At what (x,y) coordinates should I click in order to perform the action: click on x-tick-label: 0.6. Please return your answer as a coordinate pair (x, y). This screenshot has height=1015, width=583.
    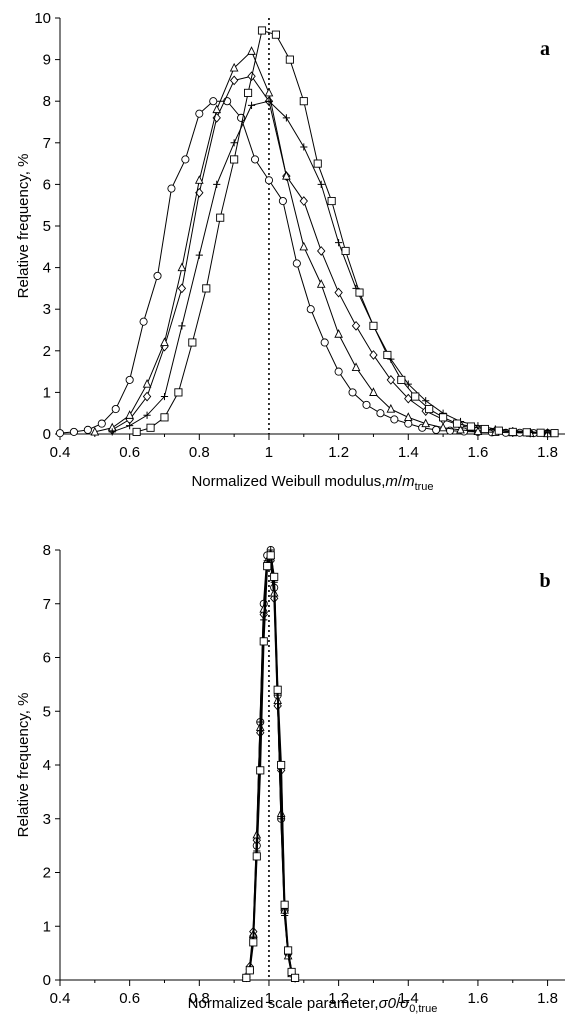
    Looking at the image, I should click on (129, 452).